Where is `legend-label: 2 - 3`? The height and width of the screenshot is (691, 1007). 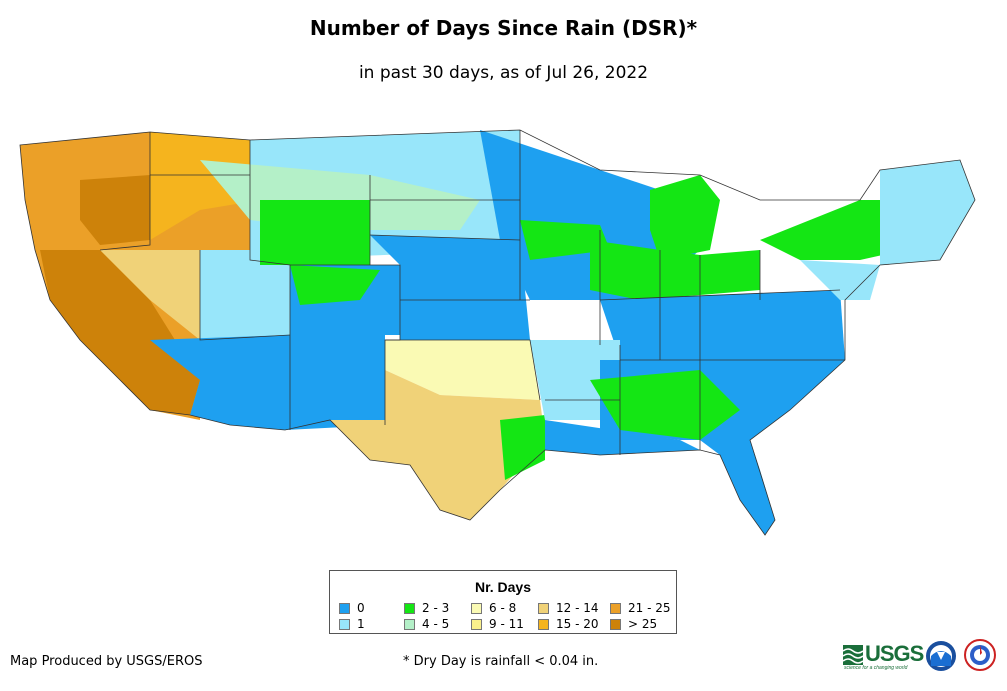
legend-label: 2 - 3 is located at coordinates (436, 608).